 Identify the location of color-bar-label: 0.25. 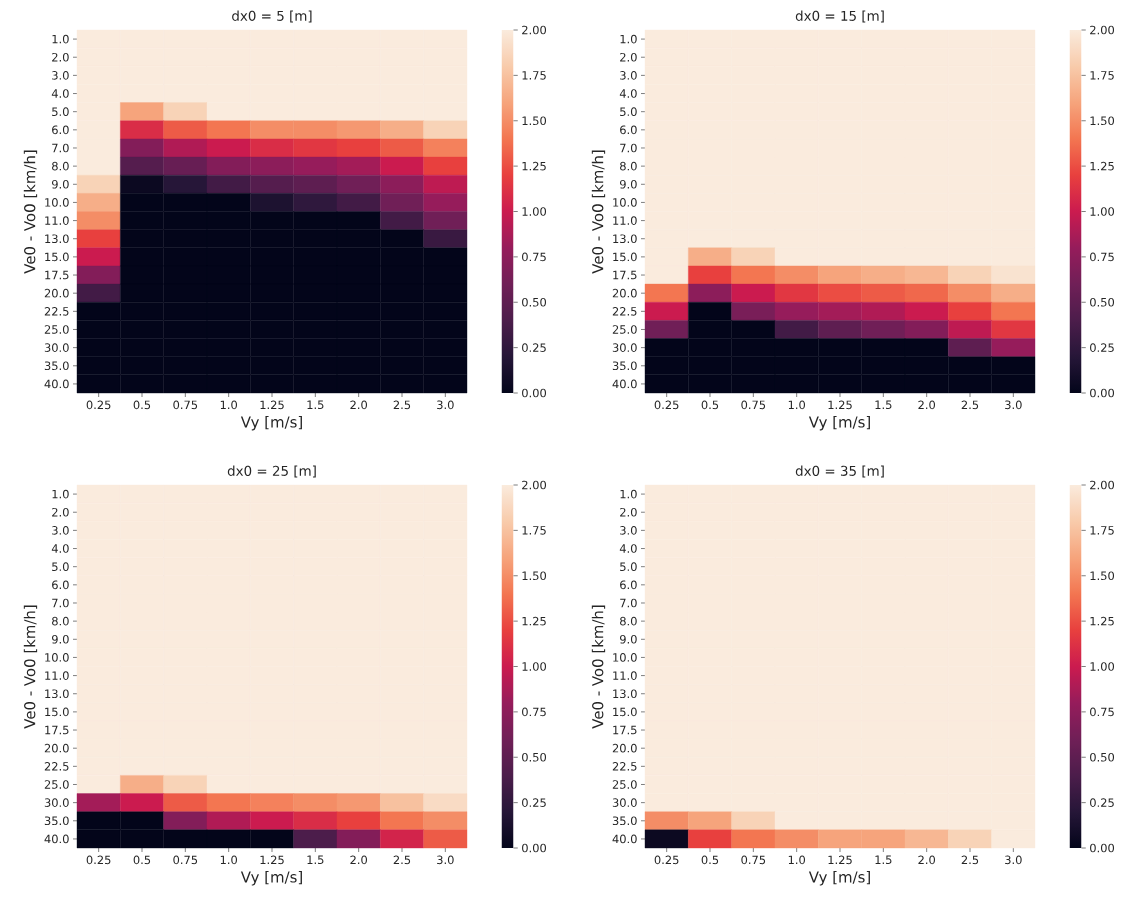
(1102, 347).